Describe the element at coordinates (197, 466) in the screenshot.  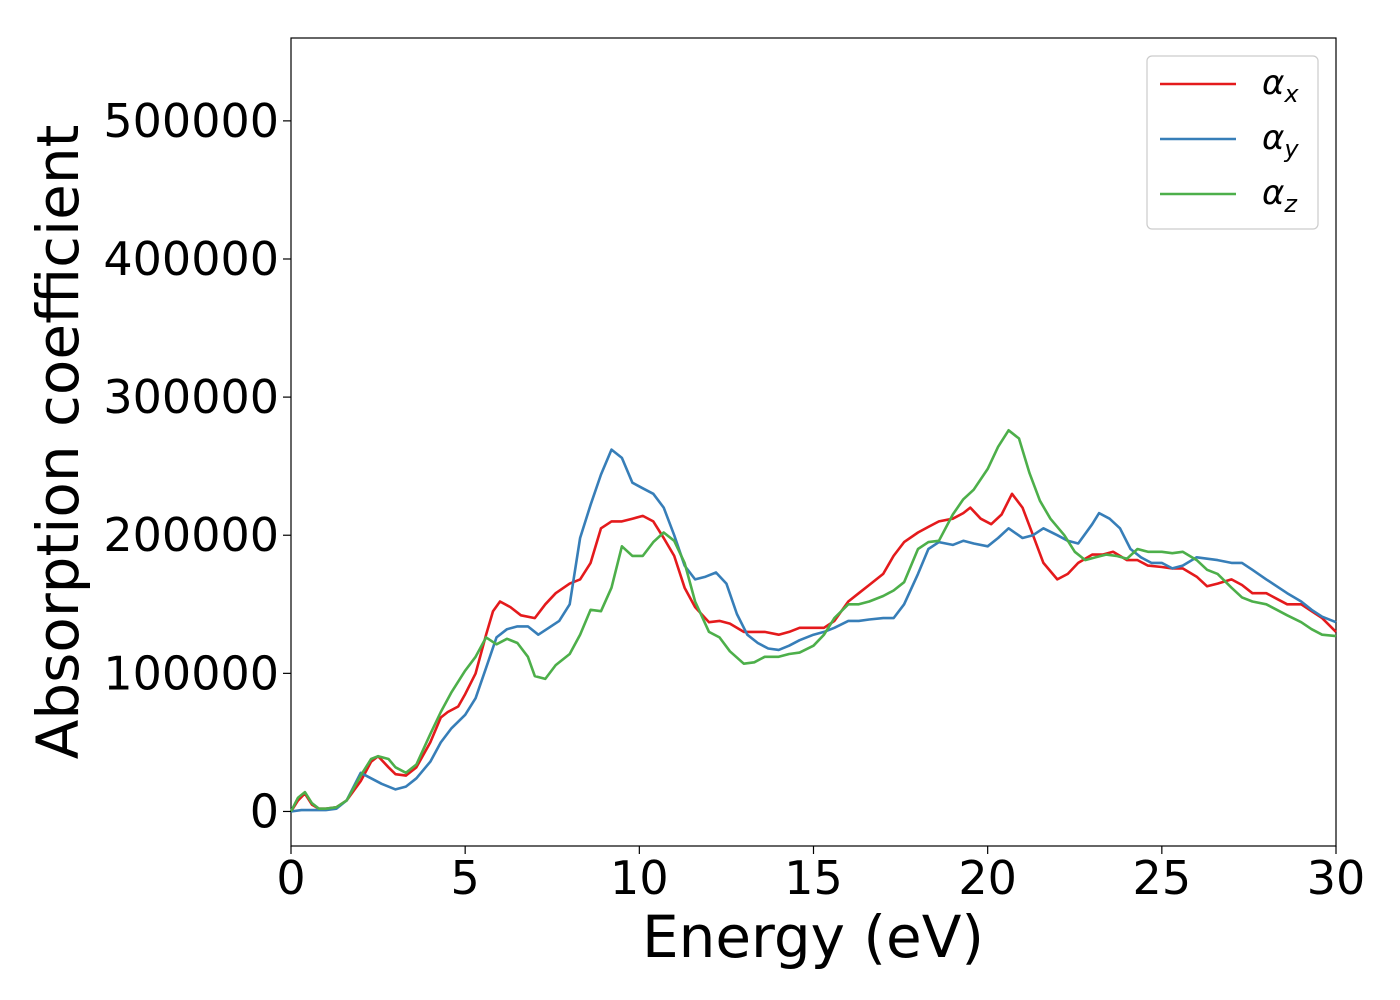
I see `y-axis-ticks: 0 100000 200000 300000 400000 500000` at that location.